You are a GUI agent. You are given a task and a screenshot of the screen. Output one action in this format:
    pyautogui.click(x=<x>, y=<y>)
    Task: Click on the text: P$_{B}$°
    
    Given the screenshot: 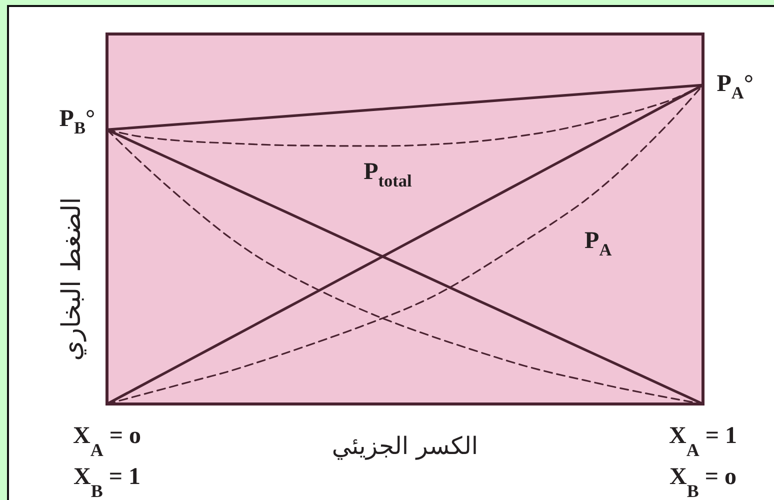 What is the action you would take?
    pyautogui.click(x=77, y=122)
    